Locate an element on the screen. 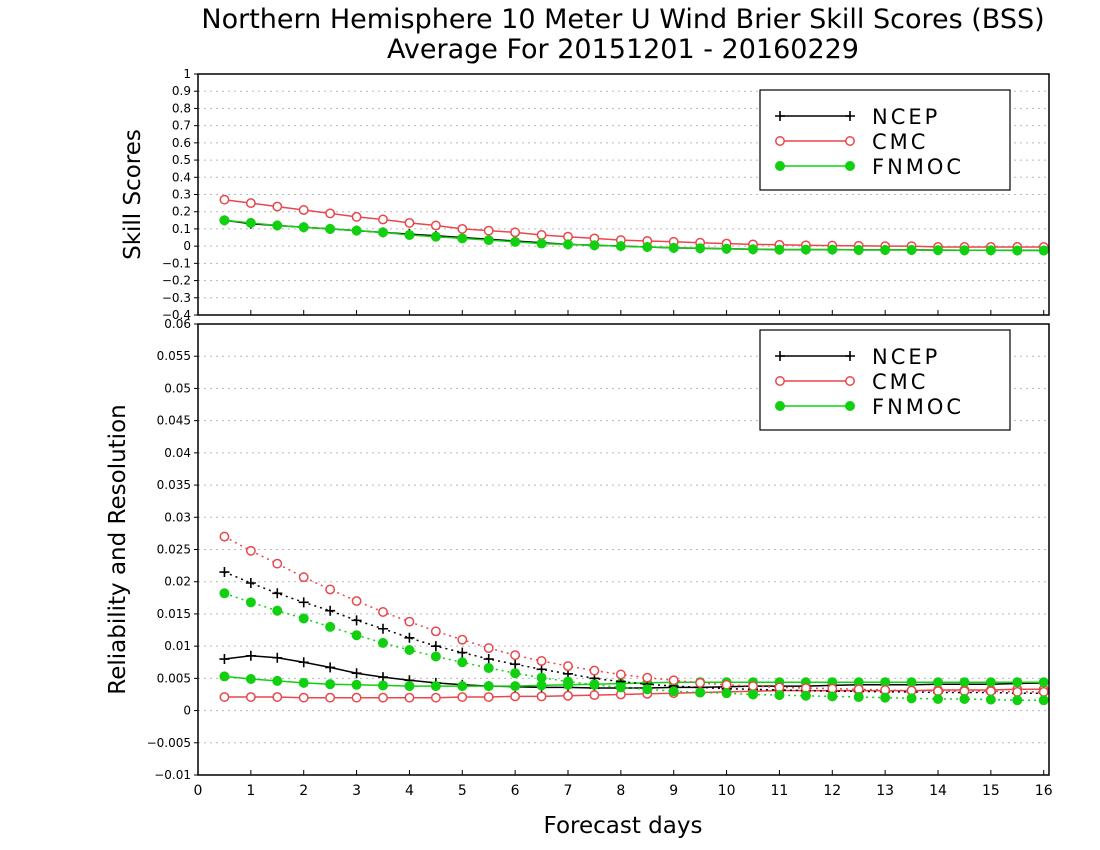 The height and width of the screenshot is (850, 1100). x-tick-label: 8 is located at coordinates (620, 791).